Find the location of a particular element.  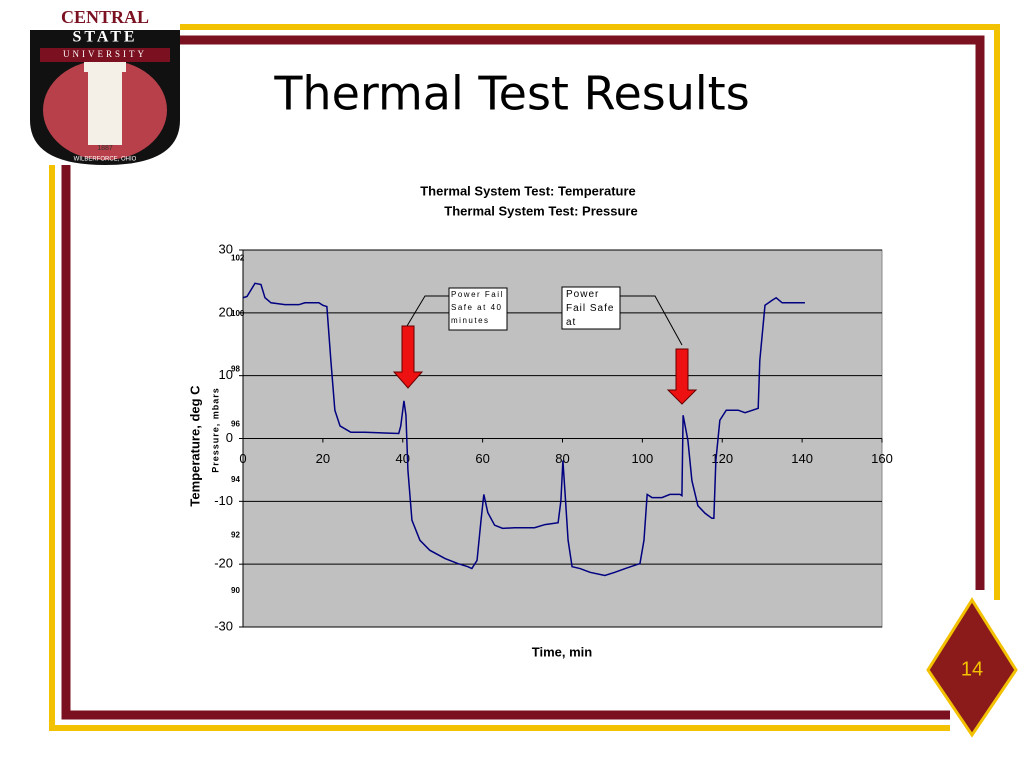

annotation: Power Fail Safe at is located at coordinates (590, 308).